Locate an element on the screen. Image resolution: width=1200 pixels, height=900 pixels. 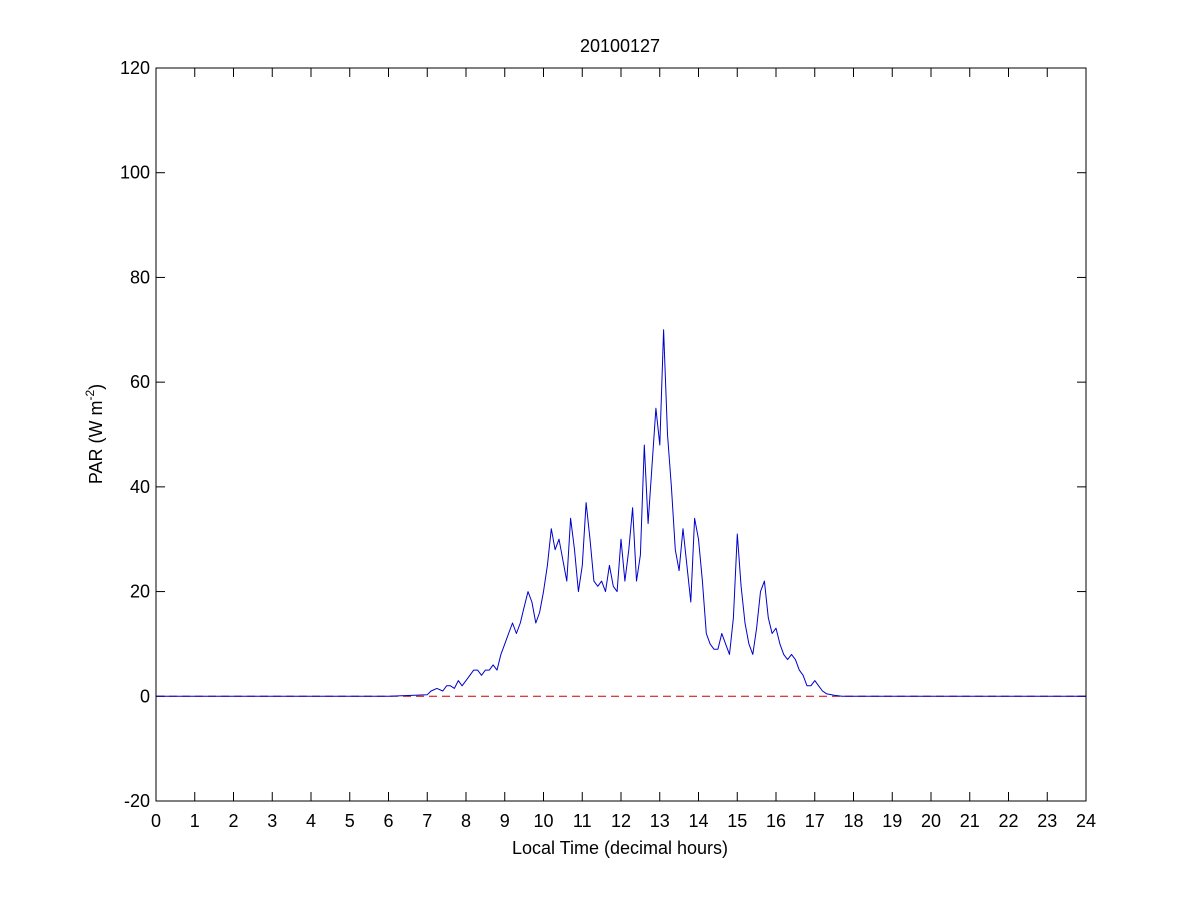
x-tick-label: 10 is located at coordinates (543, 821).